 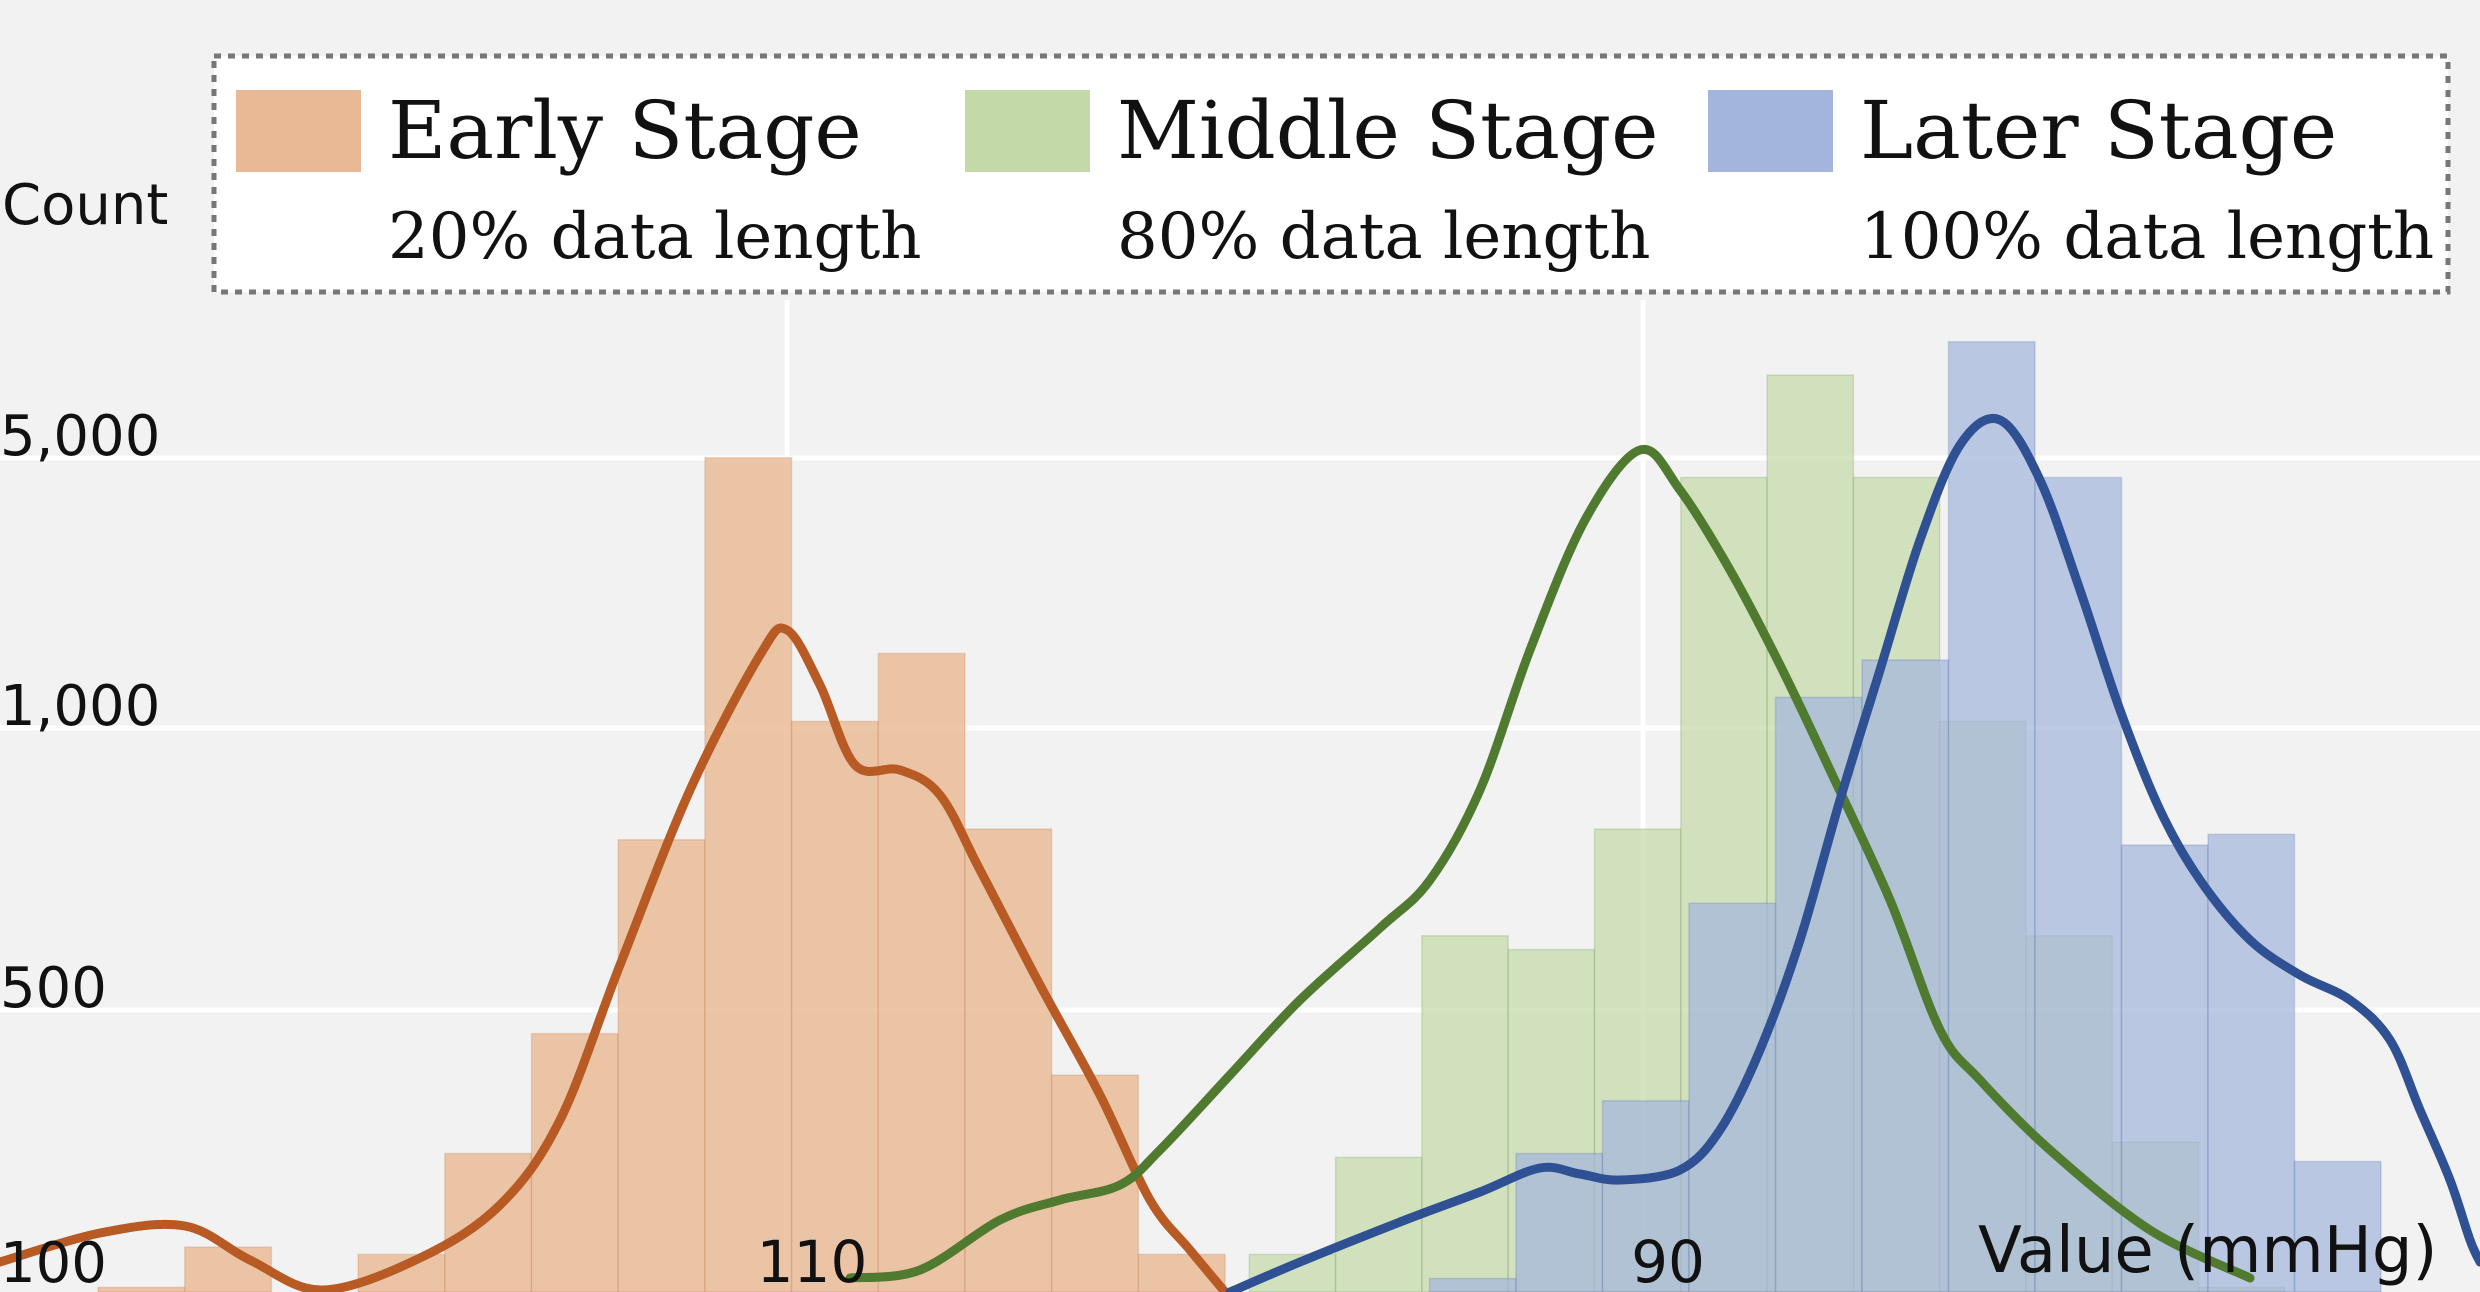 What do you see at coordinates (2147, 237) in the screenshot?
I see `legend-subtitle: 100% data length` at bounding box center [2147, 237].